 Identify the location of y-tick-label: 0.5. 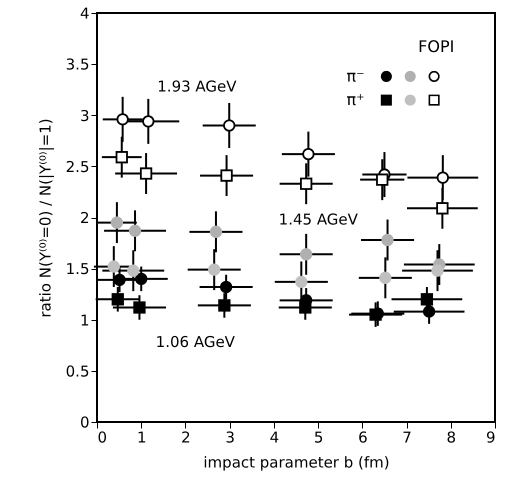
(78, 371).